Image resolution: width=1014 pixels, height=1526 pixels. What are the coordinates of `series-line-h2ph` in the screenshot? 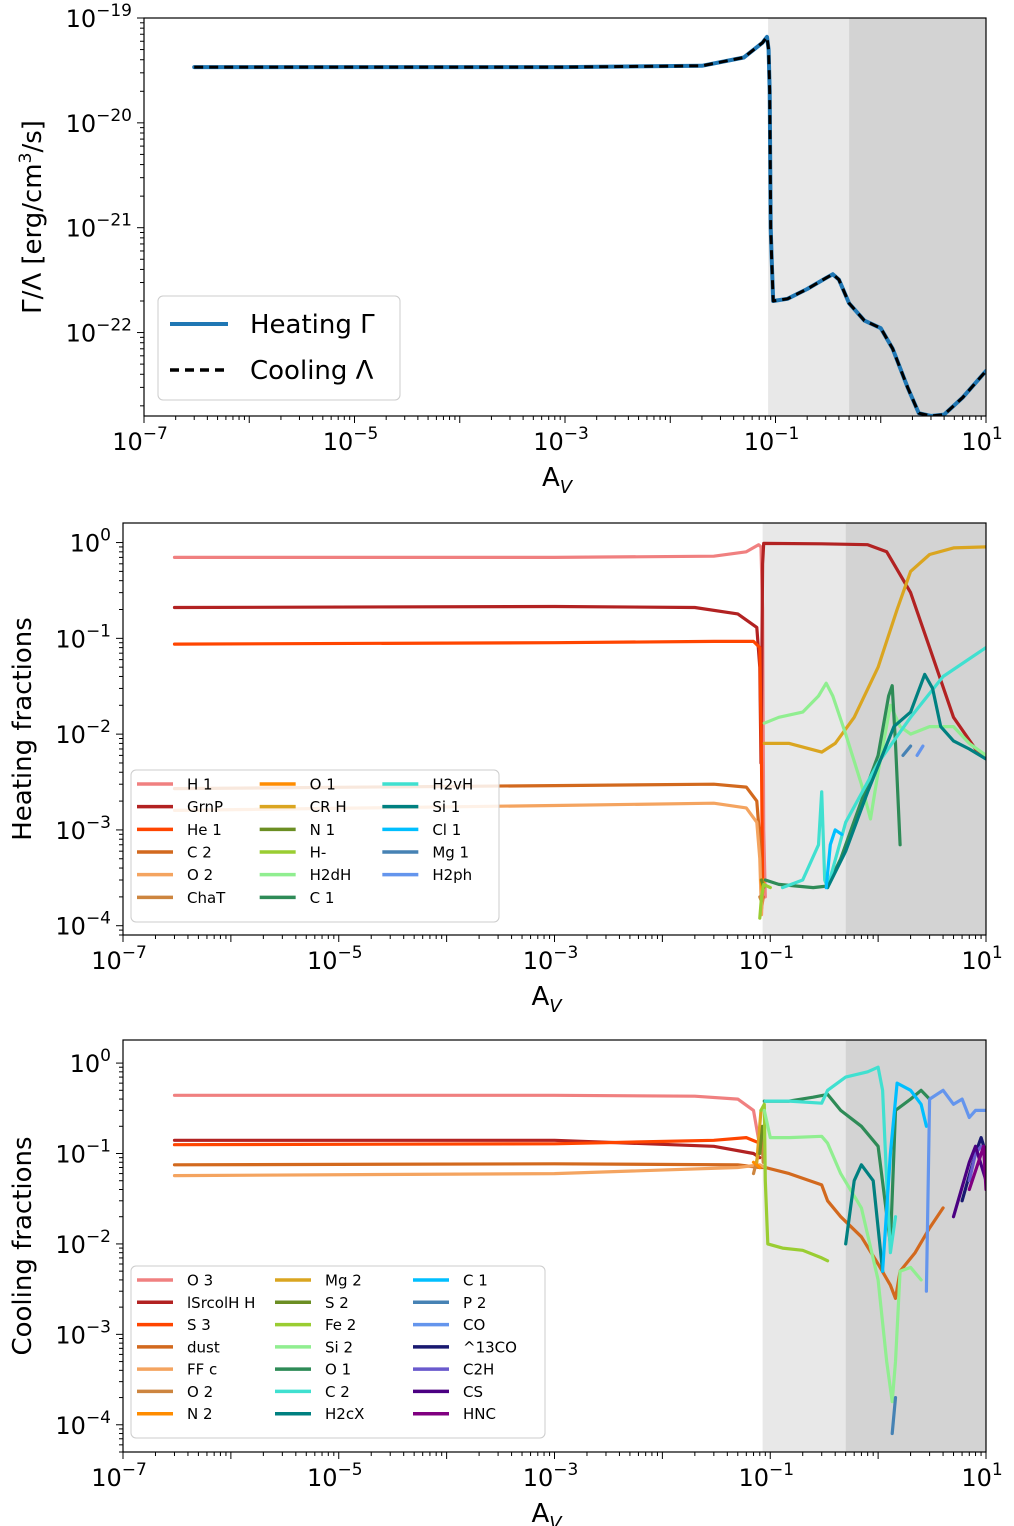 It's located at (920, 750).